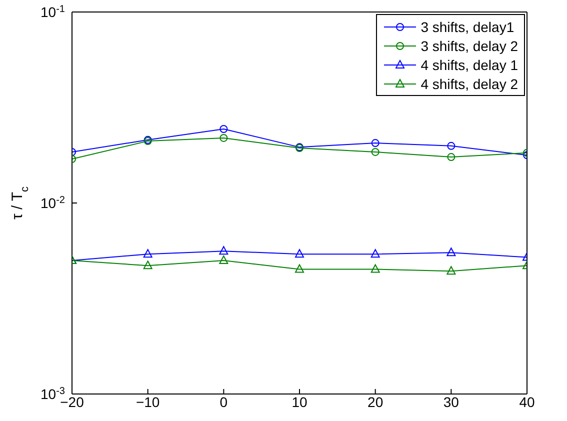  What do you see at coordinates (300, 402) in the screenshot?
I see `x-tick-label: 10` at bounding box center [300, 402].